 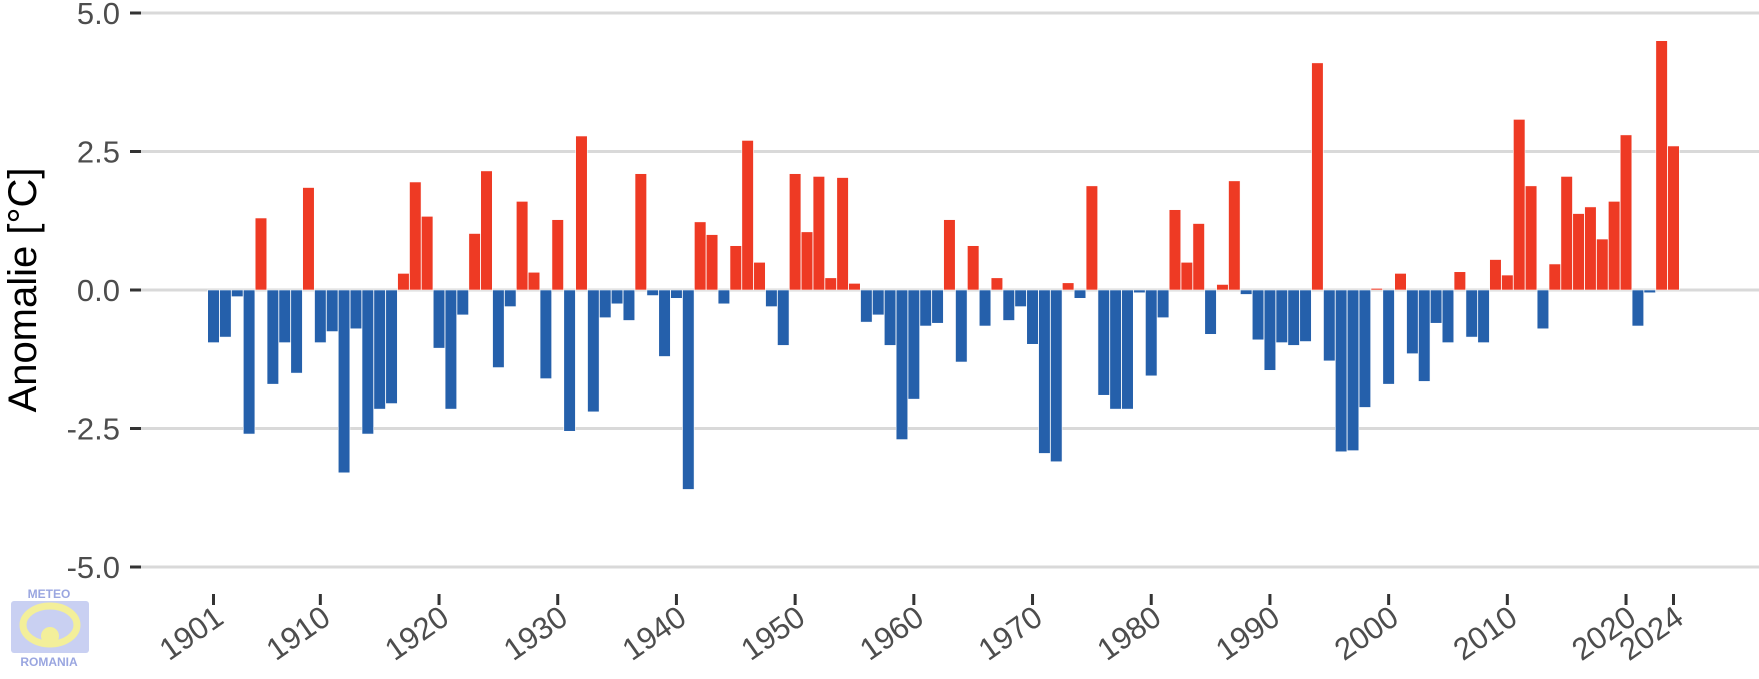 What do you see at coordinates (98, 15) in the screenshot?
I see `y-tick-label: 5.0` at bounding box center [98, 15].